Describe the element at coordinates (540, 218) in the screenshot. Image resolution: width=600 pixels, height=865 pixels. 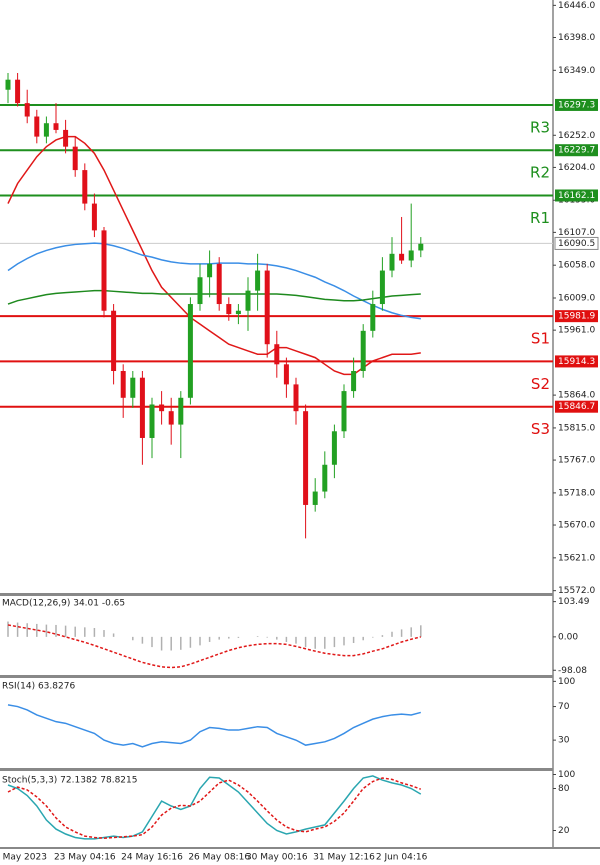
I see `level-name: R1` at that location.